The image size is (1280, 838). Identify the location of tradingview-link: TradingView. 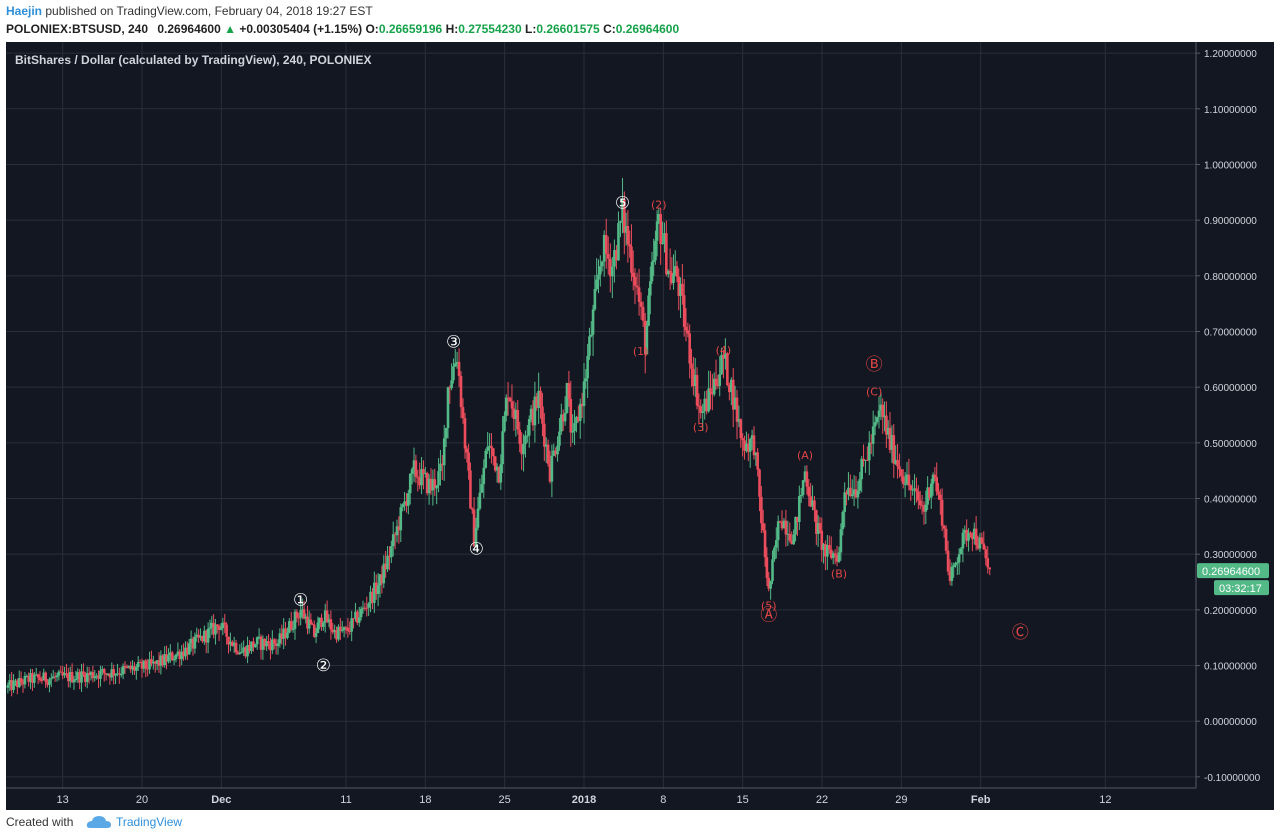
(149, 822).